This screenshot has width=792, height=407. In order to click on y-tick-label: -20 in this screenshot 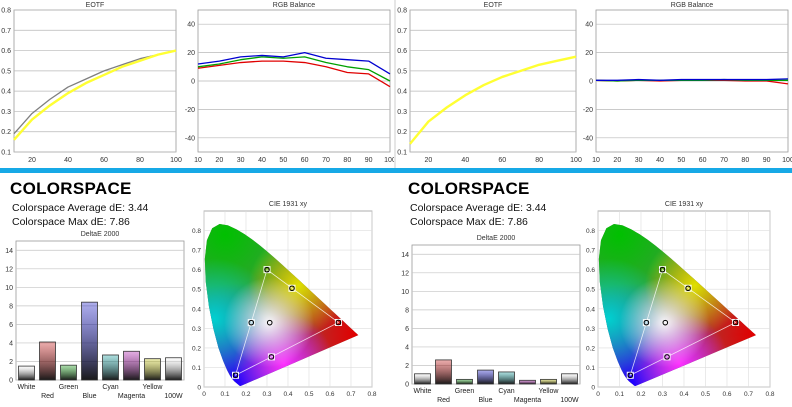, I will do `click(190, 110)`.